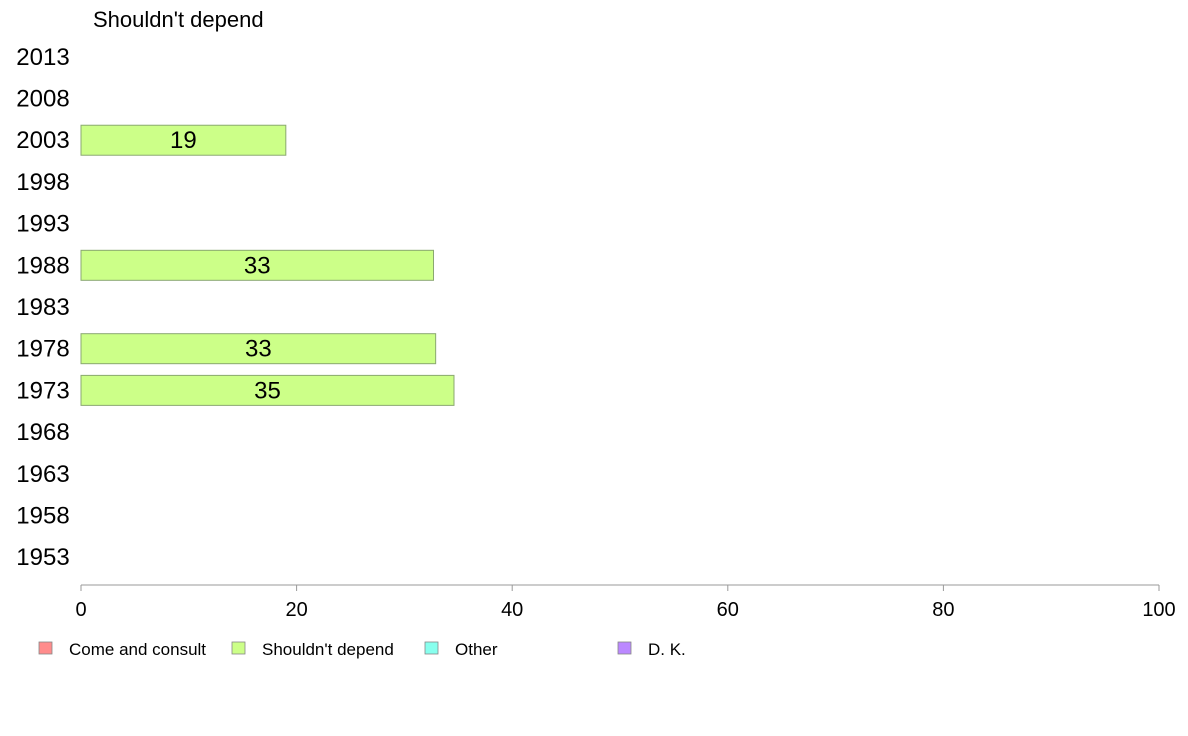 This screenshot has height=736, width=1188. Describe the element at coordinates (476, 649) in the screenshot. I see `legend-label: Other` at that location.